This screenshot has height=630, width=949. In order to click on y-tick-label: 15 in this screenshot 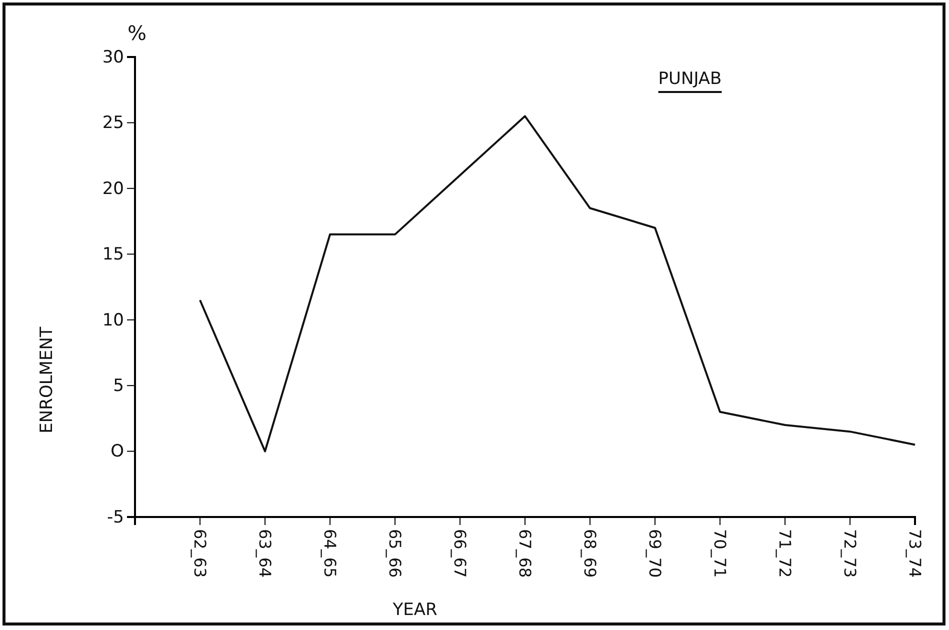, I will do `click(113, 254)`.